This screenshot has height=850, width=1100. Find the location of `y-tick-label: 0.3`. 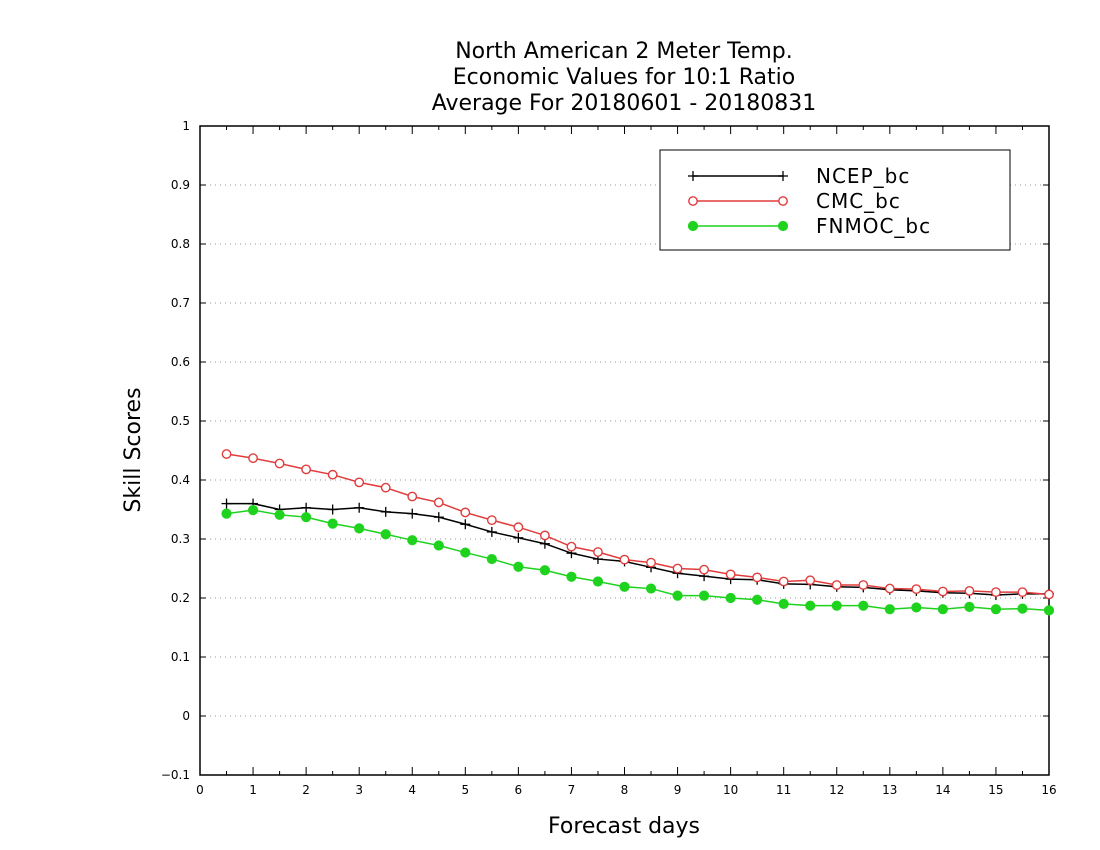

y-tick-label: 0.3 is located at coordinates (180, 539).